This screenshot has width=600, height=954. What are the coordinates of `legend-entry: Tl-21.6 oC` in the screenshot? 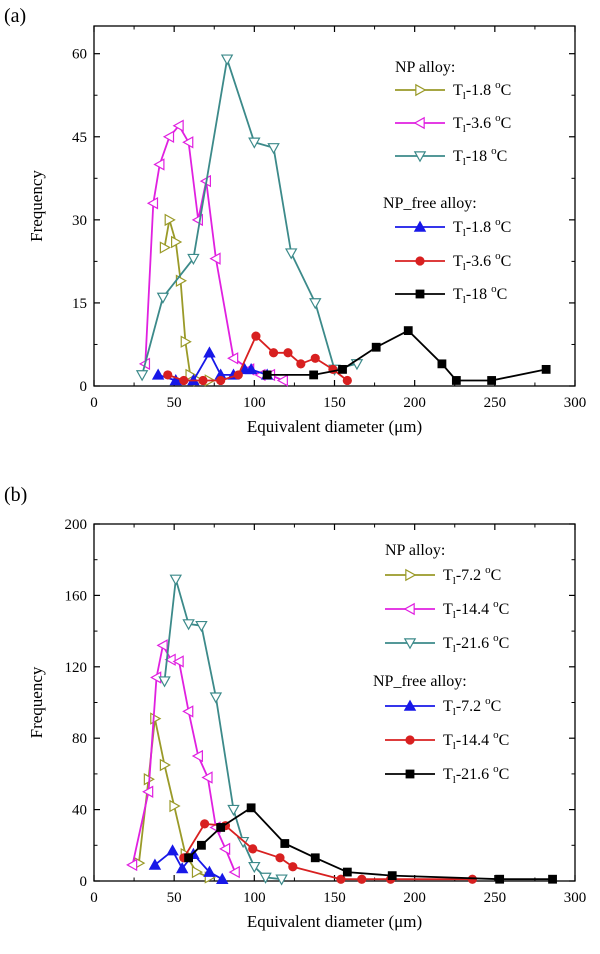 It's located at (476, 774).